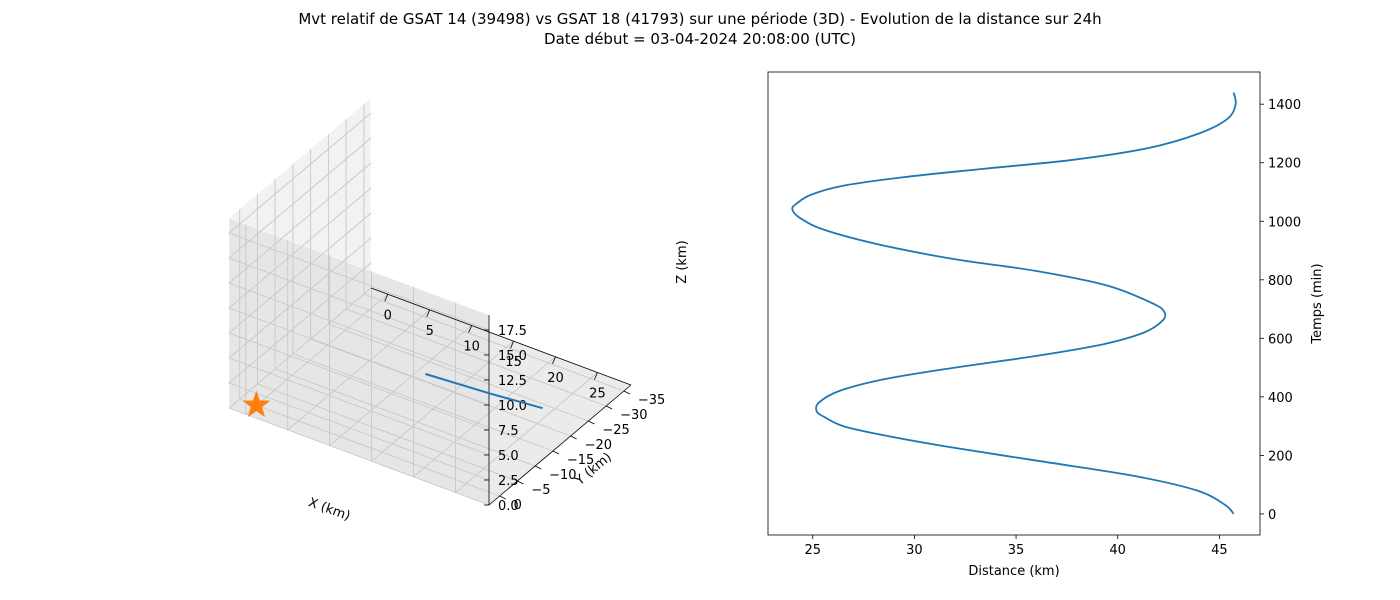  Describe the element at coordinates (329, 509) in the screenshot. I see `x-axis-title: X (km)` at that location.